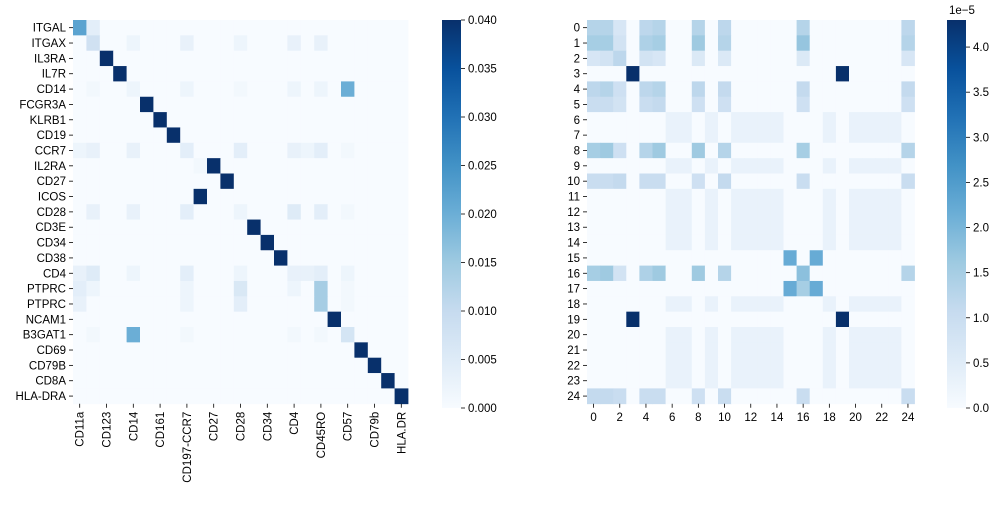 This screenshot has height=513, width=1005. I want to click on row-tick-label: 1, so click(577, 44).